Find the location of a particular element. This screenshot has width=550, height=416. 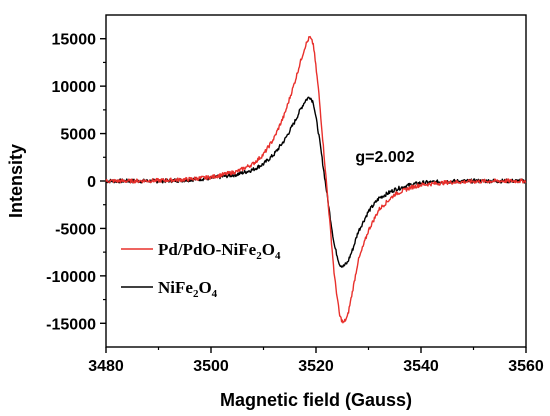

legend-label-nife2o4: NiFe2O4 is located at coordinates (188, 289).